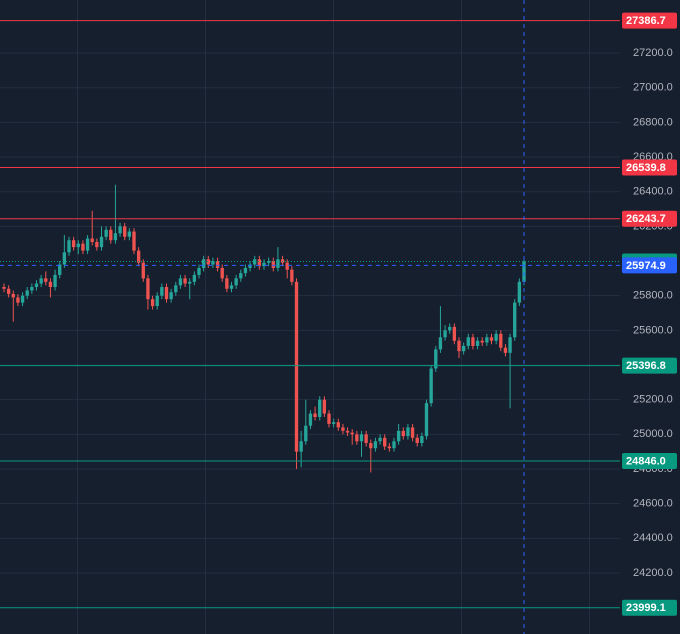  What do you see at coordinates (653, 192) in the screenshot?
I see `y-tick-label: 26400.0` at bounding box center [653, 192].